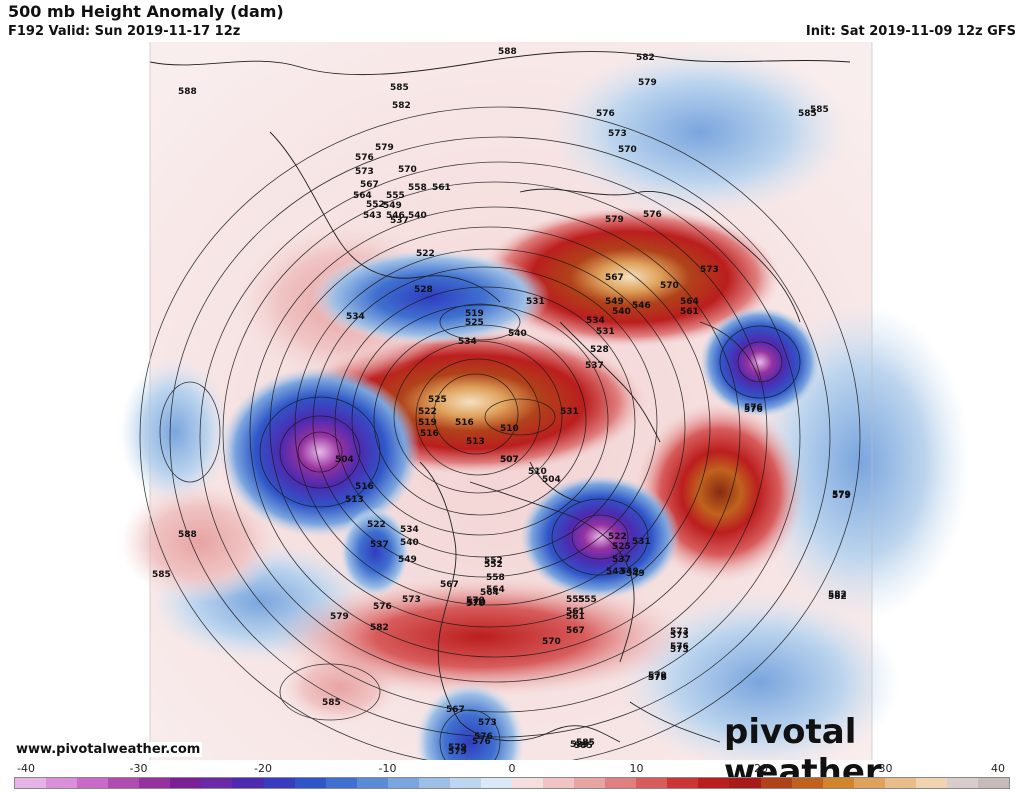 This screenshot has width=1024, height=792. What do you see at coordinates (621, 560) in the screenshot?
I see `contour-label: 537` at bounding box center [621, 560].